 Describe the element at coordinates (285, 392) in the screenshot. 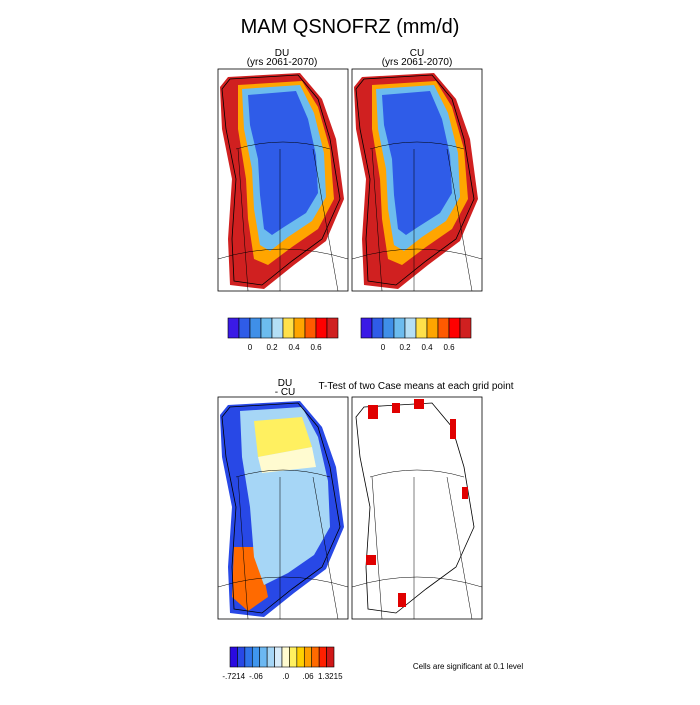

I see `panel-subtitle: - CU` at that location.